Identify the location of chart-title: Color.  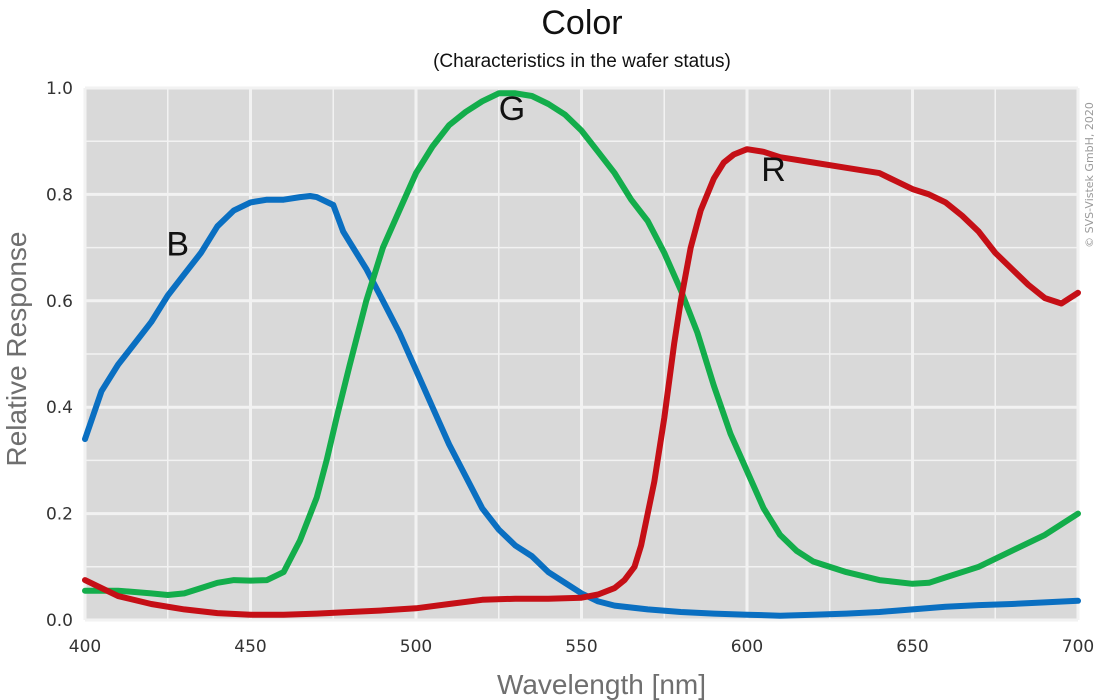
(581, 23).